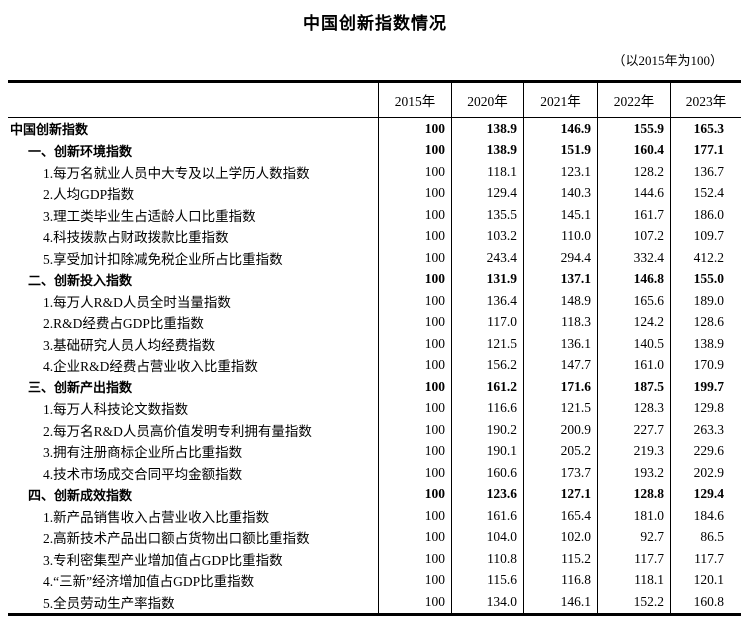 Image resolution: width=750 pixels, height=631 pixels. Describe the element at coordinates (163, 259) in the screenshot. I see `row-label: 5.享受加计扣除减免税企业所占比重指数` at that location.